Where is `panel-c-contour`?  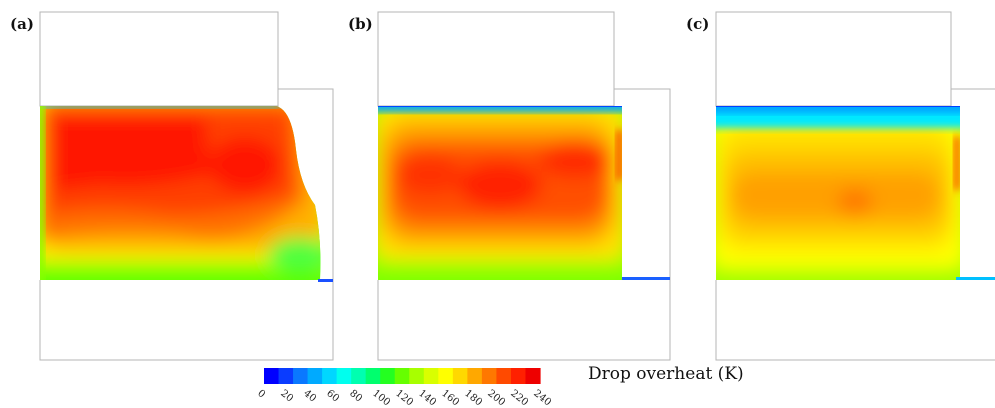 panel-c-contour is located at coordinates (838, 193).